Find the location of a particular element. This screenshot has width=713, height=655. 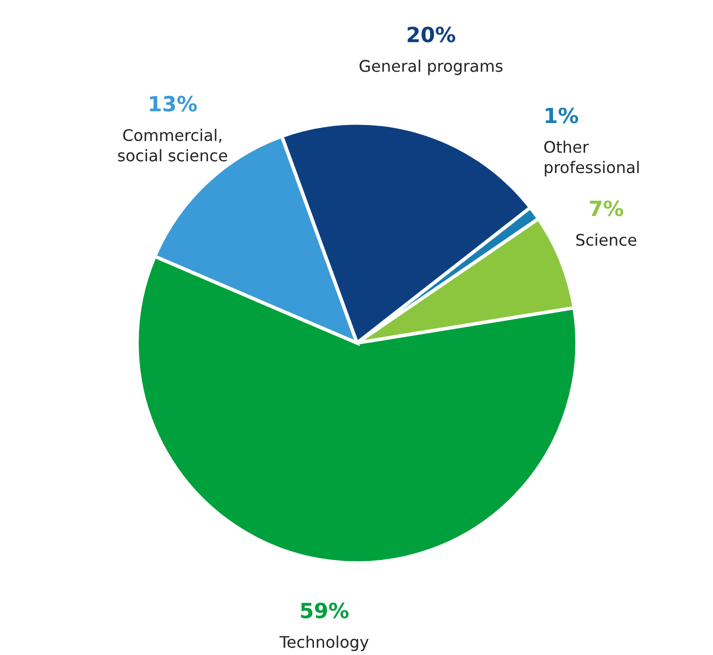

slice-label: Other professional is located at coordinates (591, 158).